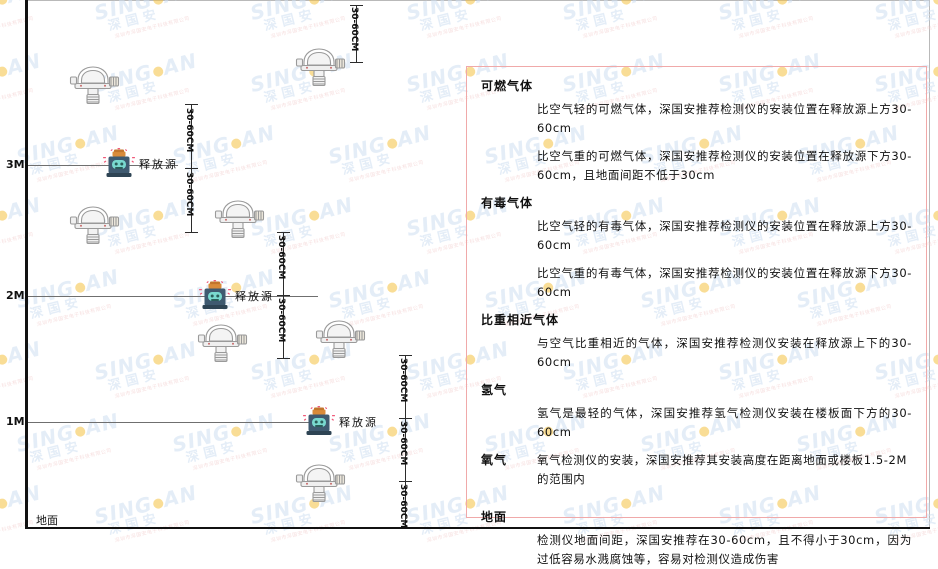 This screenshot has height=569, width=938. Describe the element at coordinates (929, 264) in the screenshot. I see `frame-right-border` at that location.